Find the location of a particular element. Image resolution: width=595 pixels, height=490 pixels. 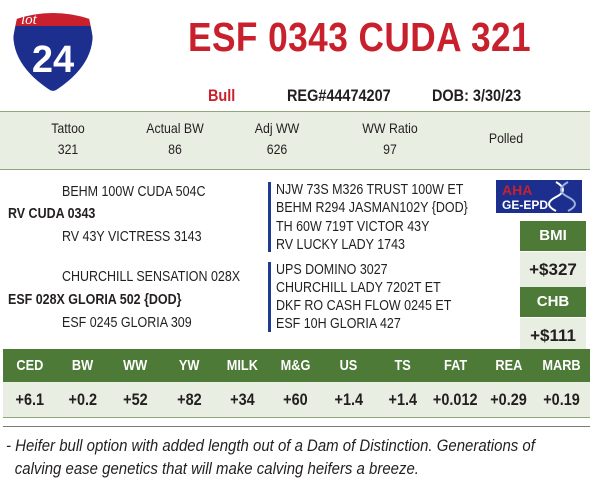

tattoo-value: 321 is located at coordinates (68, 149).